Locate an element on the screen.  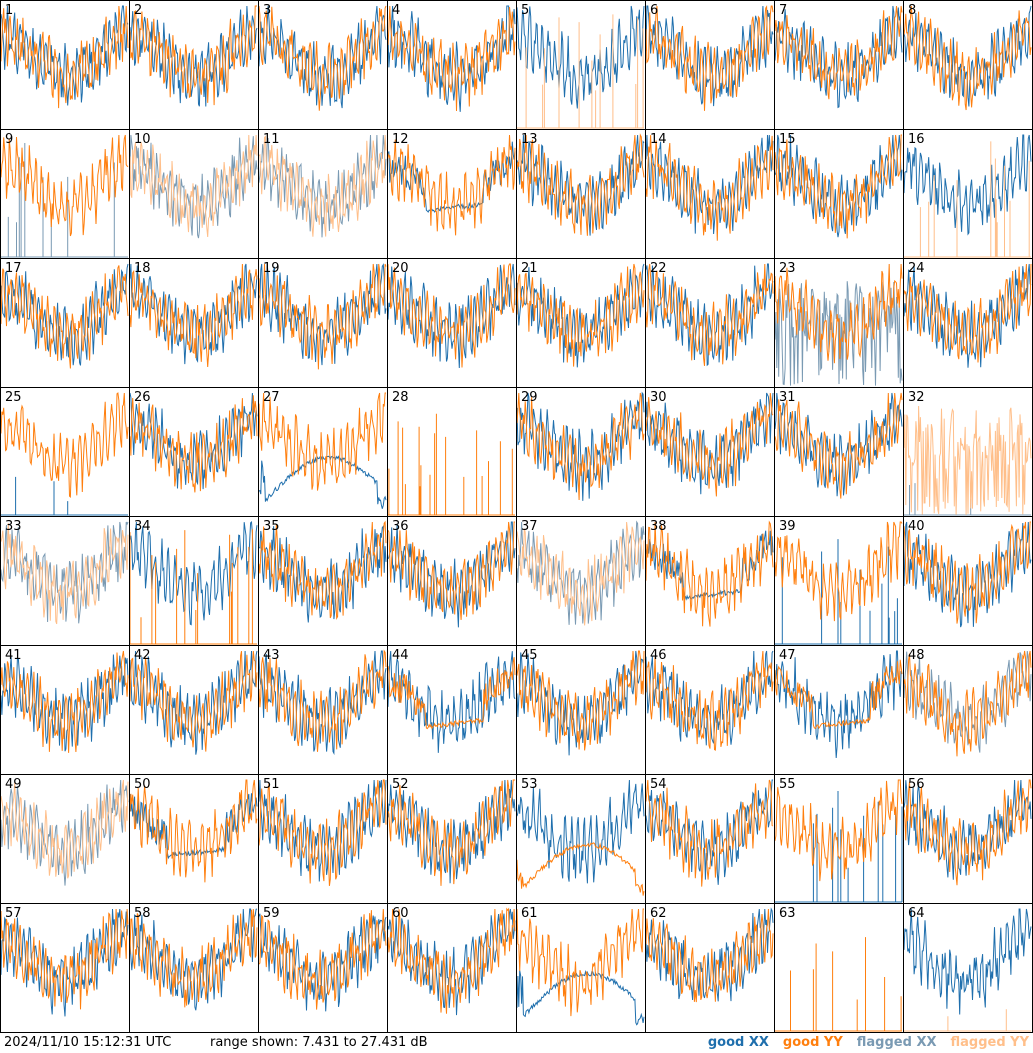
spectrum-panel-21: 21 is located at coordinates (581, 323).